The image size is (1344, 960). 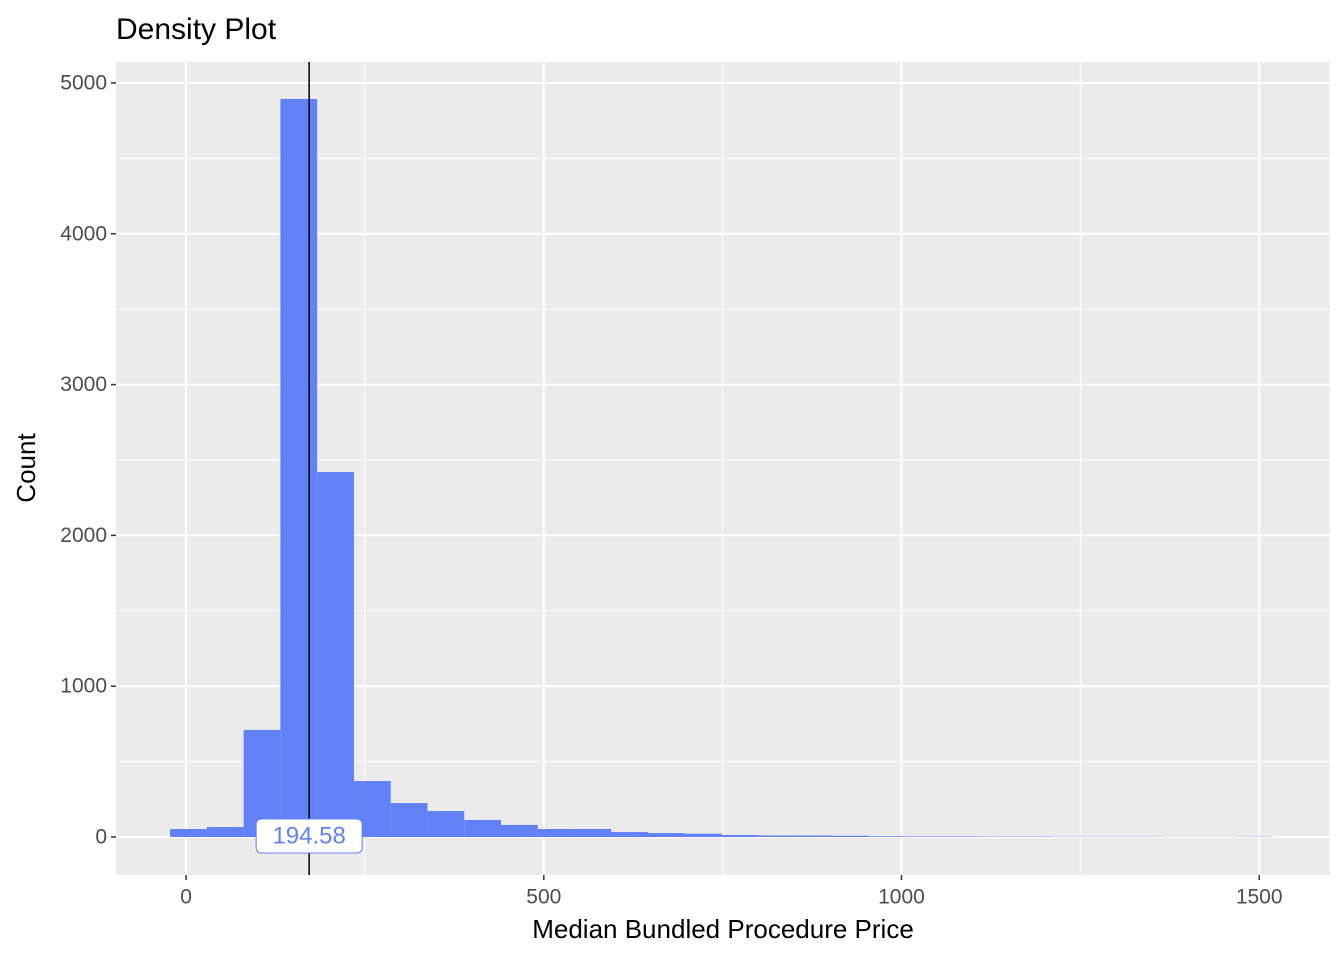 What do you see at coordinates (83, 686) in the screenshot?
I see `y-tick-label: 1000` at bounding box center [83, 686].